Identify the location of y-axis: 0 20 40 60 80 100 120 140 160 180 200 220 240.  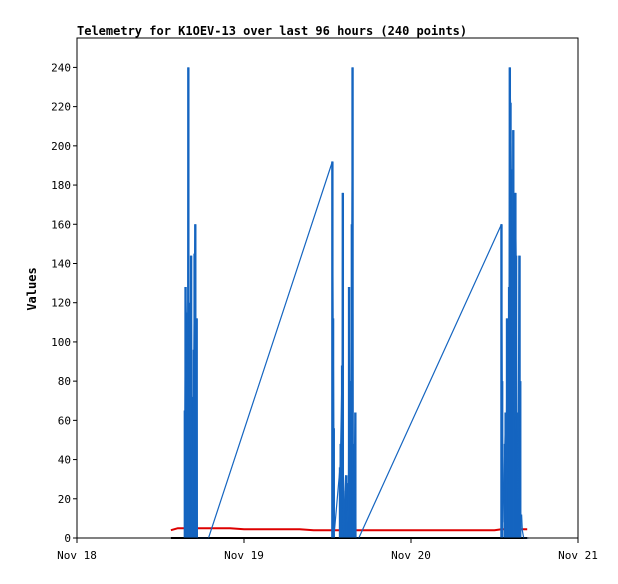
(64, 303).